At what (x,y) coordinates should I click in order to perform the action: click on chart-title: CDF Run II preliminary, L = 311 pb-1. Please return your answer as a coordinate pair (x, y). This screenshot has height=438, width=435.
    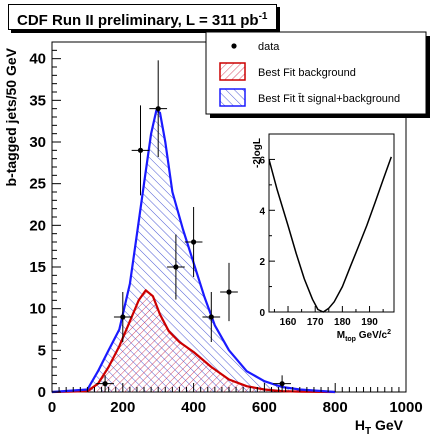
    Looking at the image, I should click on (142, 17).